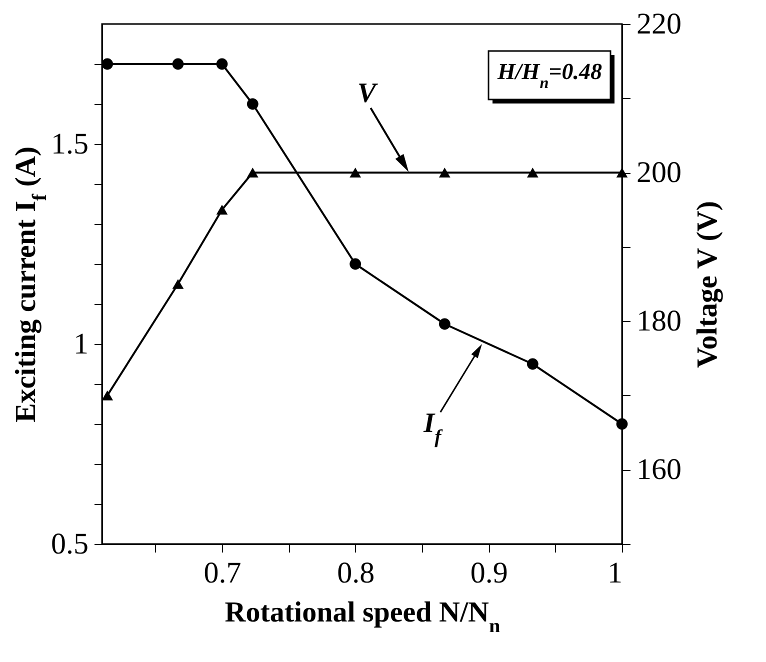 This screenshot has height=662, width=766. I want to click on y2-tick-label: 220, so click(659, 24).